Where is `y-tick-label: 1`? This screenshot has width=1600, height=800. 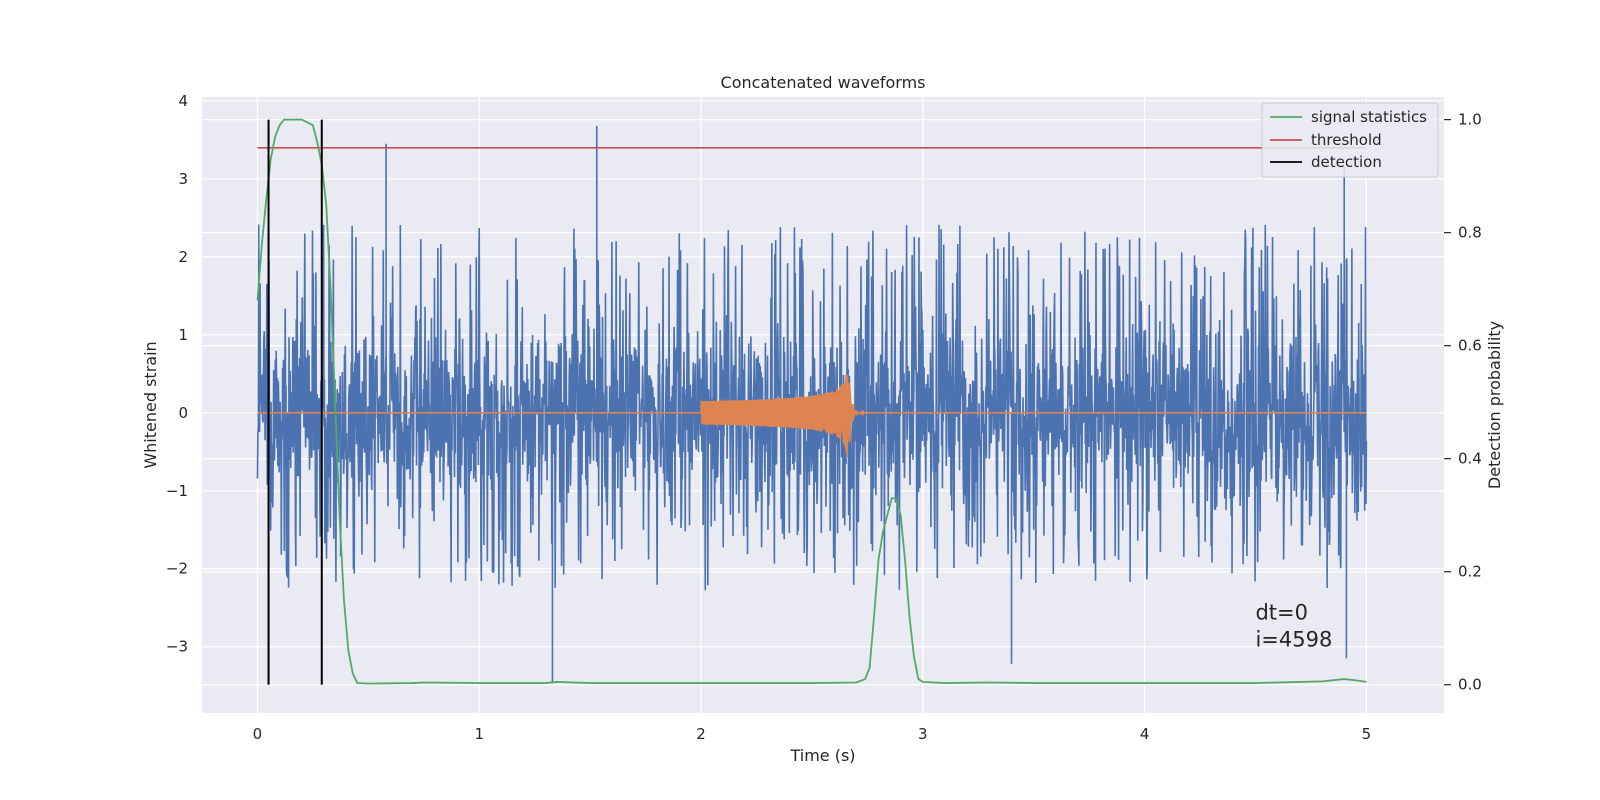 y-tick-label: 1 is located at coordinates (183, 335).